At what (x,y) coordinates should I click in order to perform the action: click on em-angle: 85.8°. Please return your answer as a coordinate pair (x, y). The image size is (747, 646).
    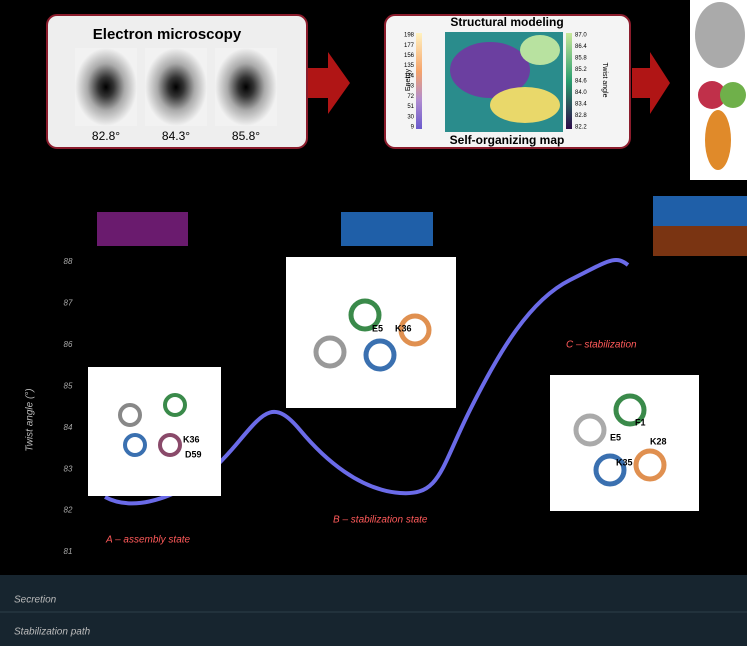
    Looking at the image, I should click on (246, 136).